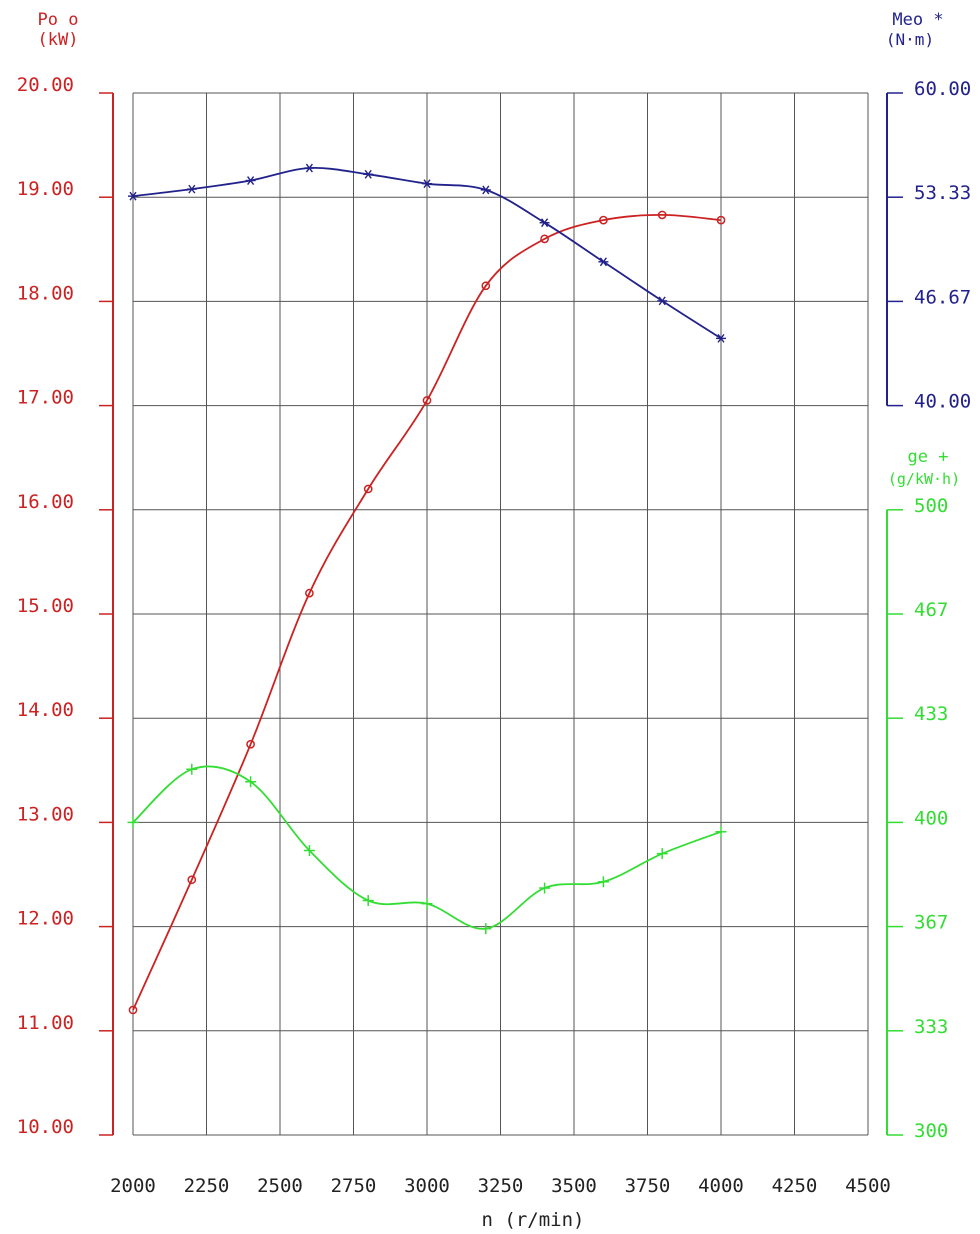 This screenshot has width=980, height=1234. Describe the element at coordinates (931, 818) in the screenshot. I see `right-bottom-tick-label: 400` at that location.